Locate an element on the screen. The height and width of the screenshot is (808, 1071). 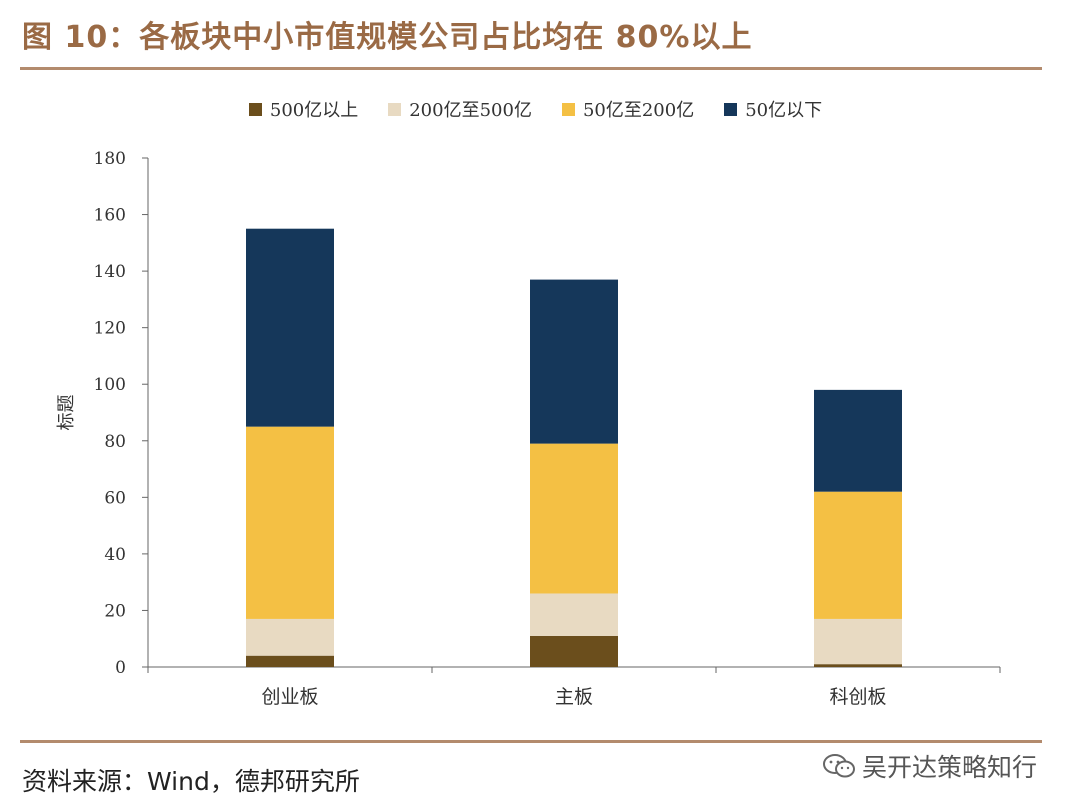
bar-segment-创业板-200亿至500亿 is located at coordinates (290, 637).